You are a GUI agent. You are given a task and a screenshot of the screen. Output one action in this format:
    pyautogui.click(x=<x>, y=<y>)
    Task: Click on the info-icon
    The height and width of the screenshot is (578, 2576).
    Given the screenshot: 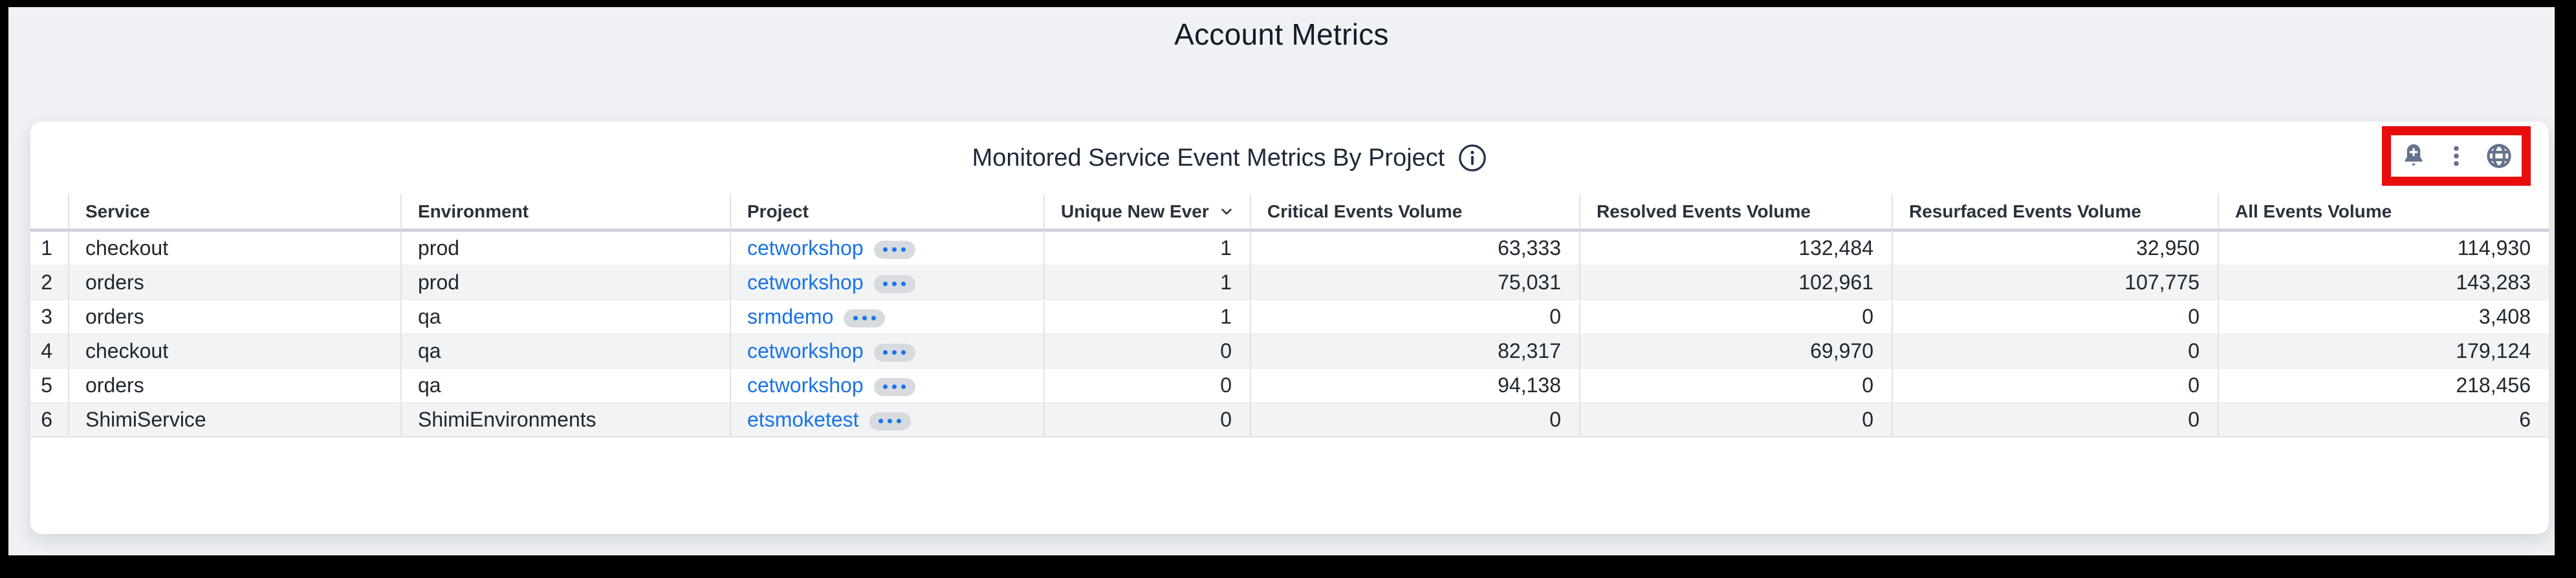 What is the action you would take?
    pyautogui.click(x=1472, y=158)
    